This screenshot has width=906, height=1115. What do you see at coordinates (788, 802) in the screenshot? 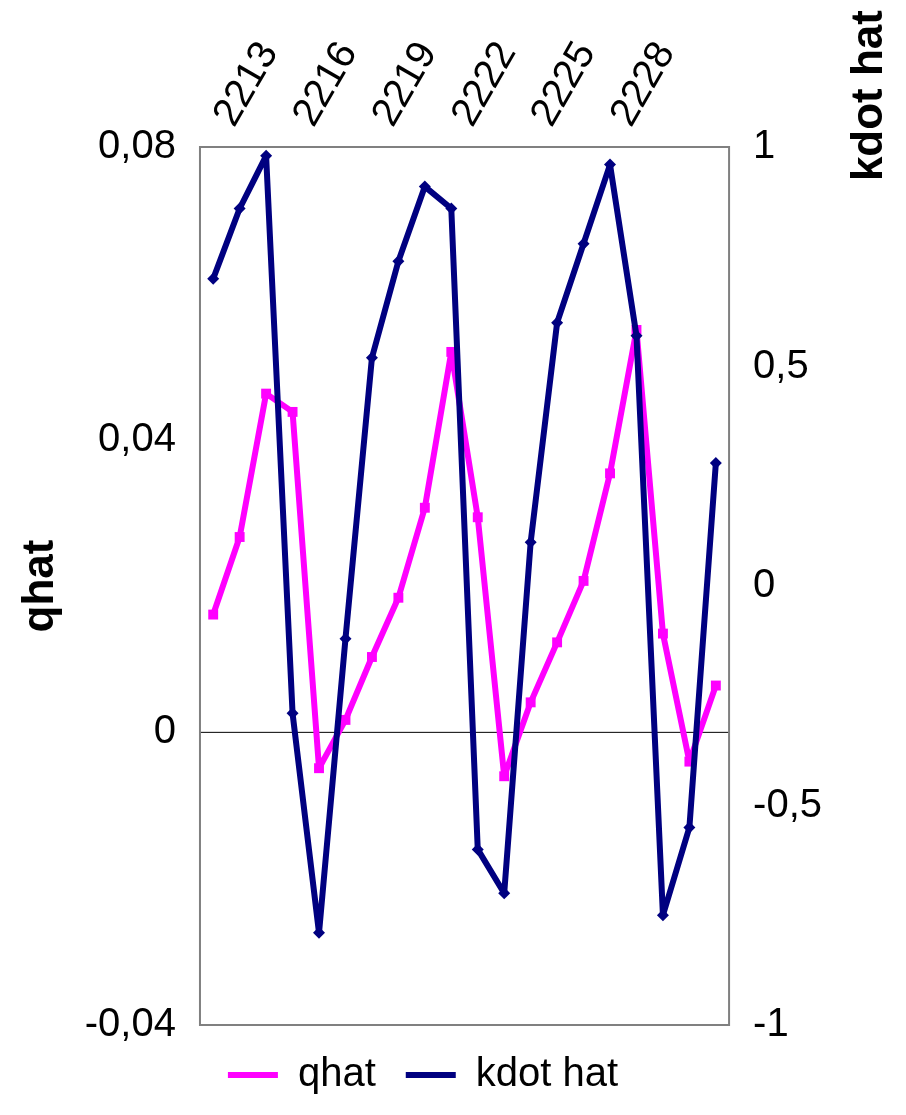
I see `y2-tick-label: -0,5` at bounding box center [788, 802].